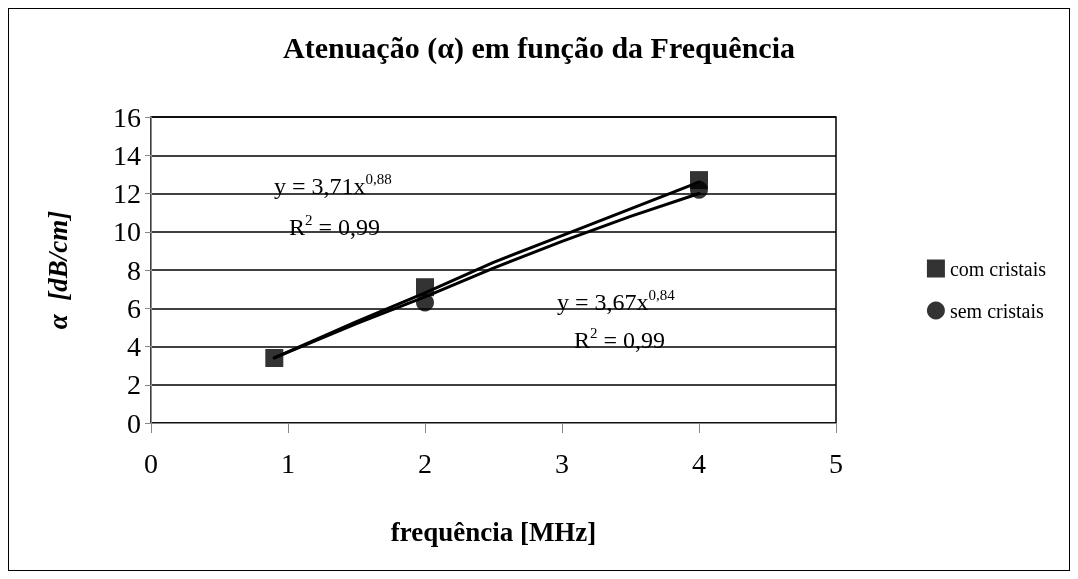 The height and width of the screenshot is (579, 1078). What do you see at coordinates (134, 423) in the screenshot?
I see `y-tick-label: 0` at bounding box center [134, 423].